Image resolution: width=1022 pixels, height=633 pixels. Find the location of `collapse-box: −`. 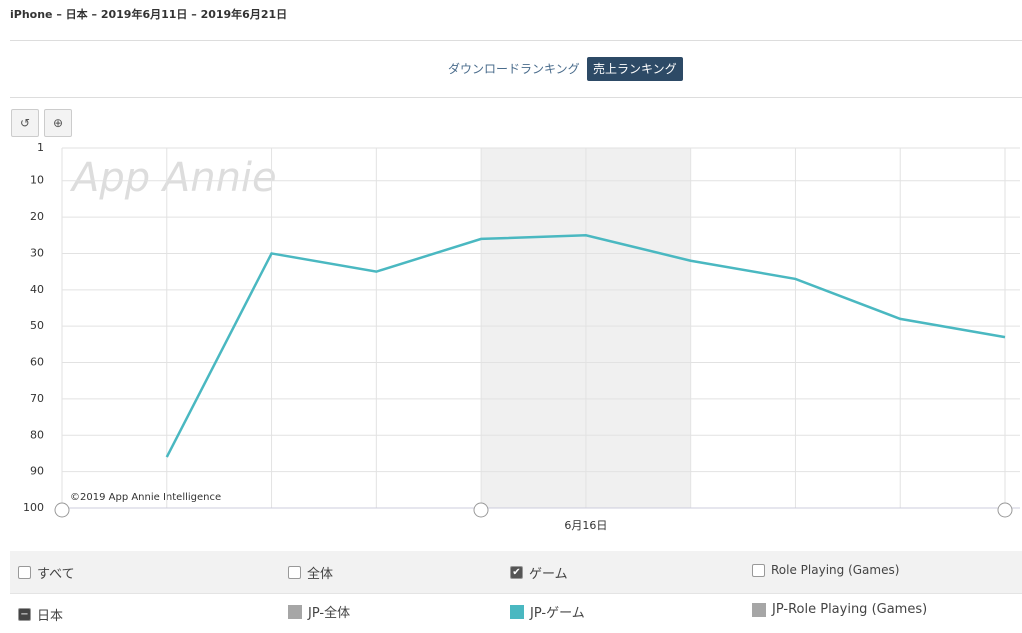

collapse-box: − is located at coordinates (24, 614).